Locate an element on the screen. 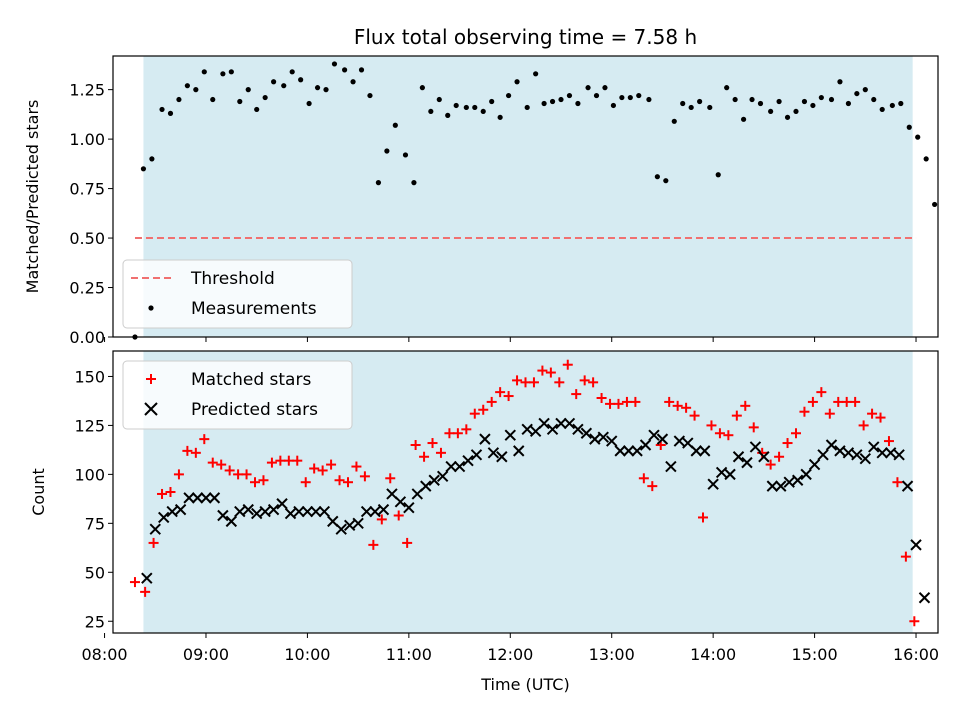 The width and height of the screenshot is (960, 724). y-tick-label: 0.75 is located at coordinates (87, 189).